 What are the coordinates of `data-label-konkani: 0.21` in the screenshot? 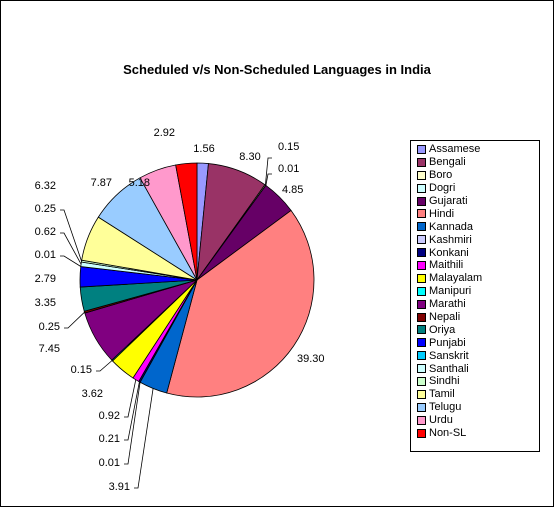 It's located at (109, 439).